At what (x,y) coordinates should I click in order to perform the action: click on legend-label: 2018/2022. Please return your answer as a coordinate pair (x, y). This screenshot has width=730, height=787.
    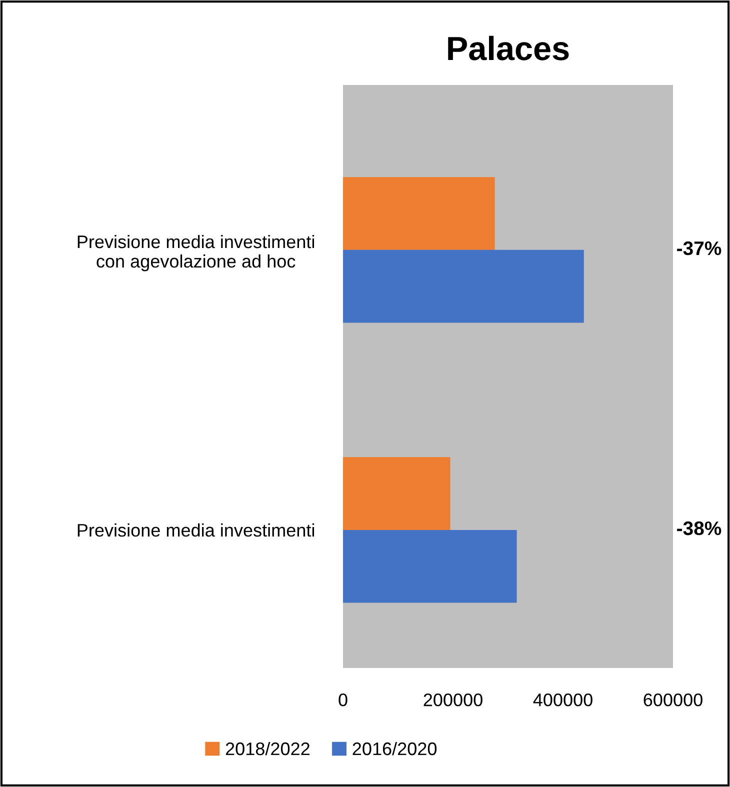
    Looking at the image, I should click on (268, 749).